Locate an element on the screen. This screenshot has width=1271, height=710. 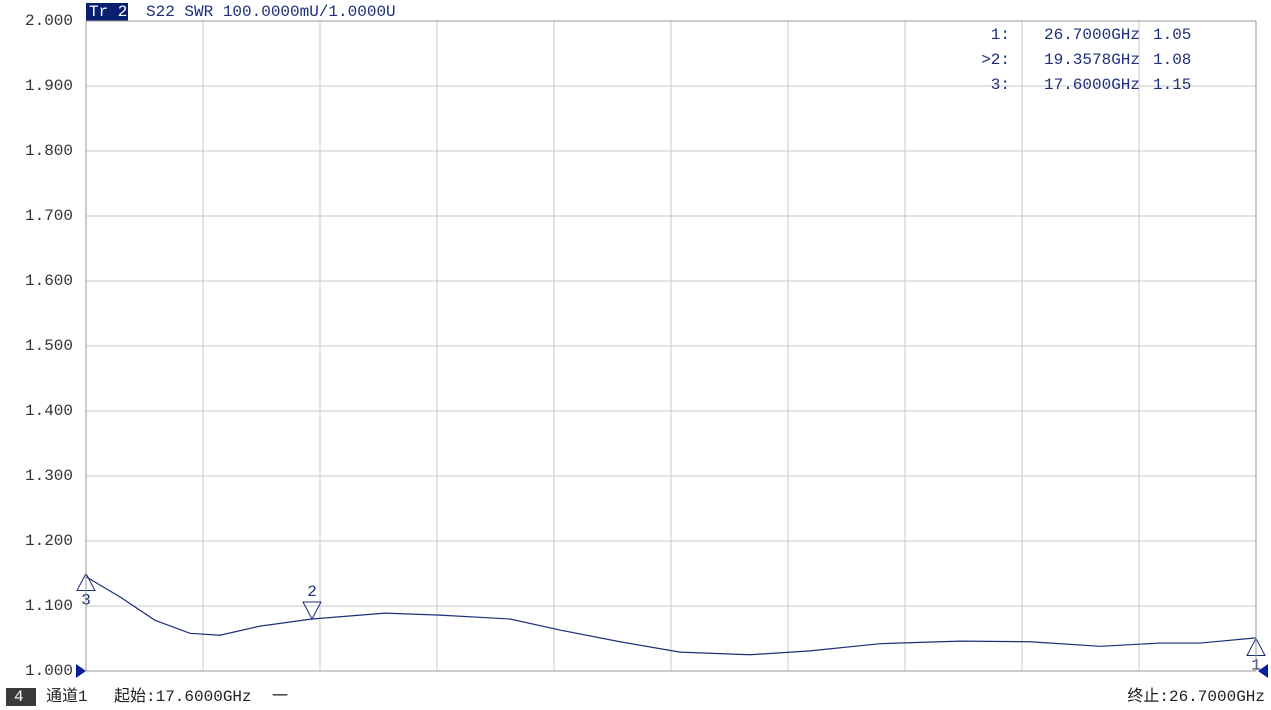
marker-id: >2: is located at coordinates (995, 60).